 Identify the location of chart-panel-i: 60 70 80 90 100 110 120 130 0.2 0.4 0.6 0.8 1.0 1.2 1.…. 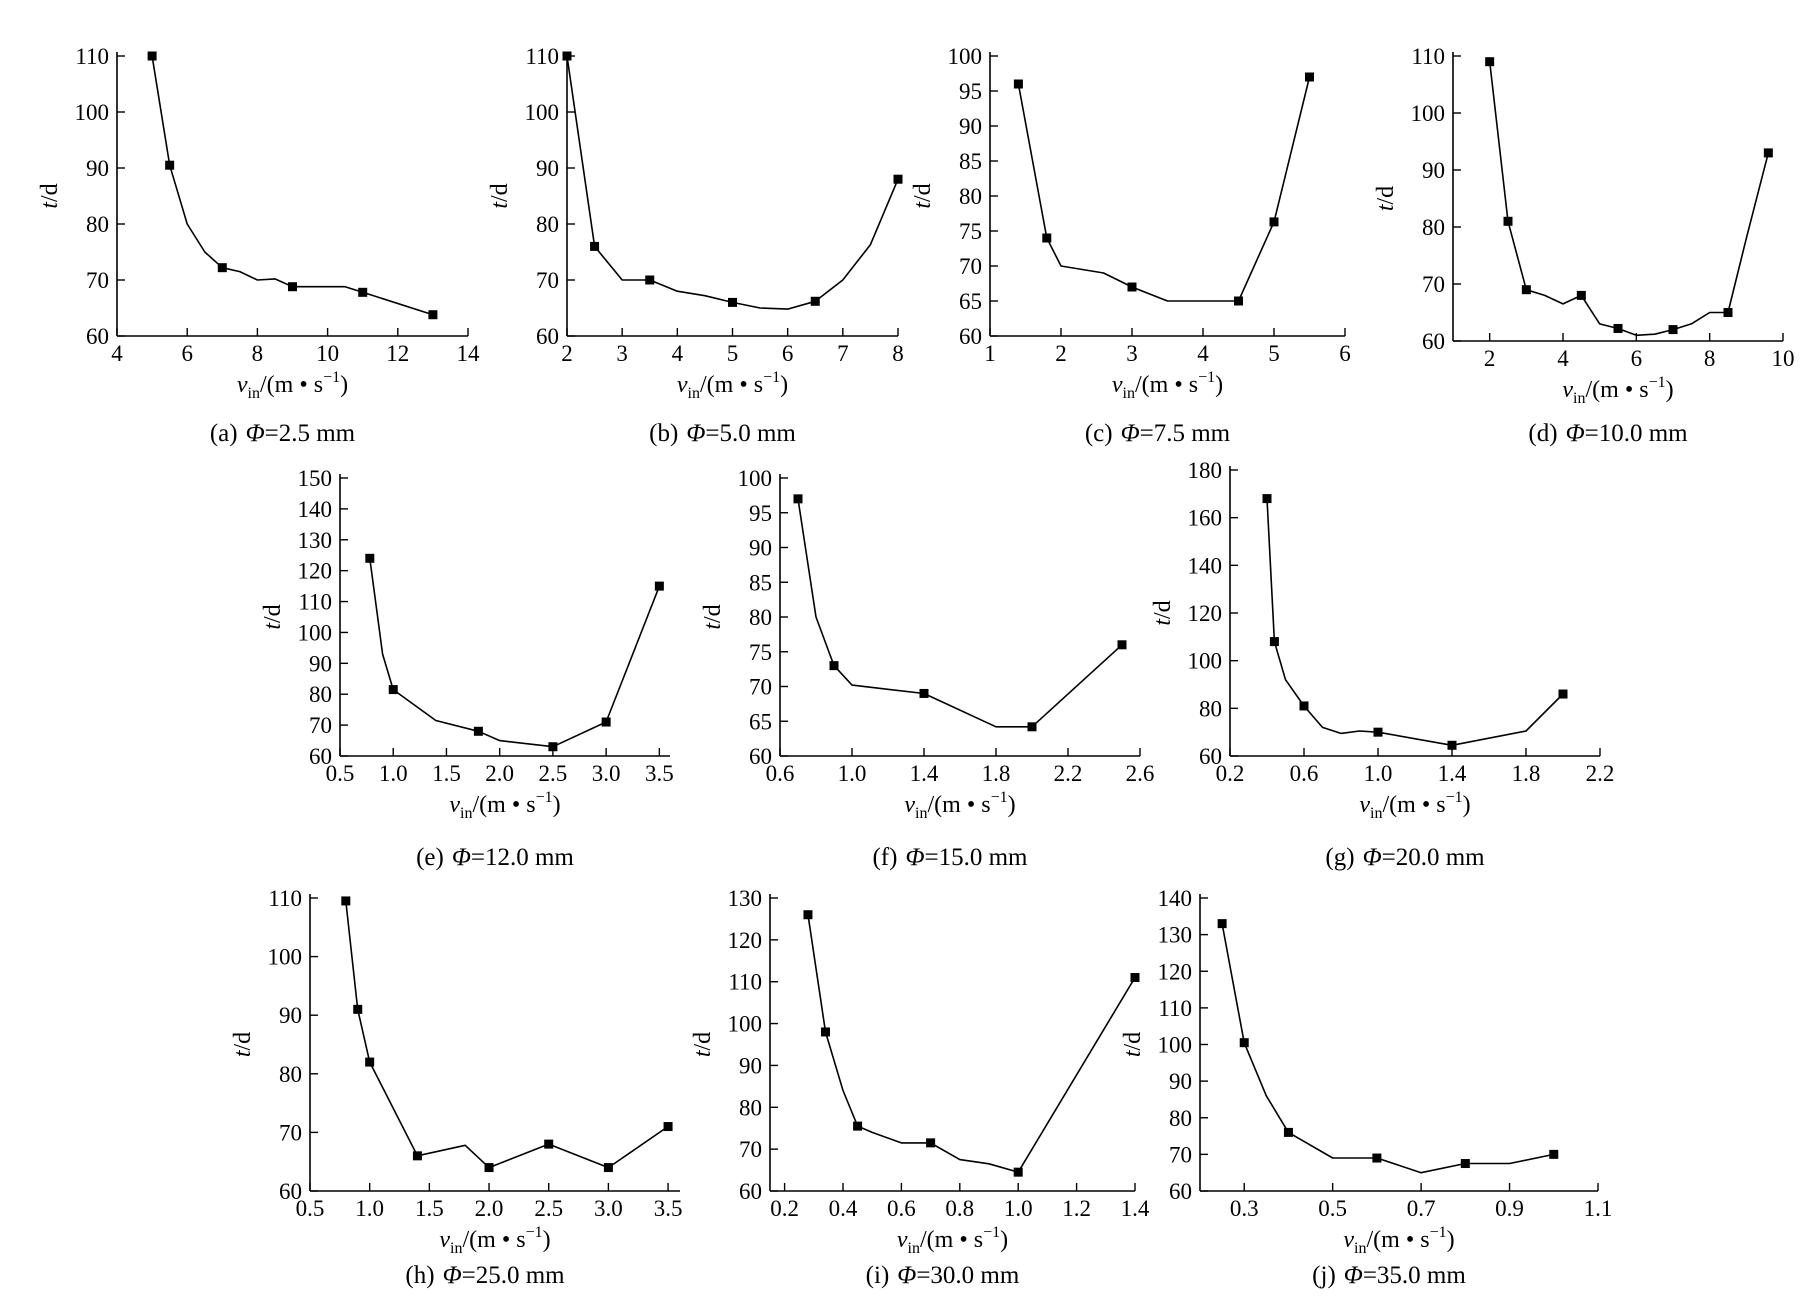
(920, 1087).